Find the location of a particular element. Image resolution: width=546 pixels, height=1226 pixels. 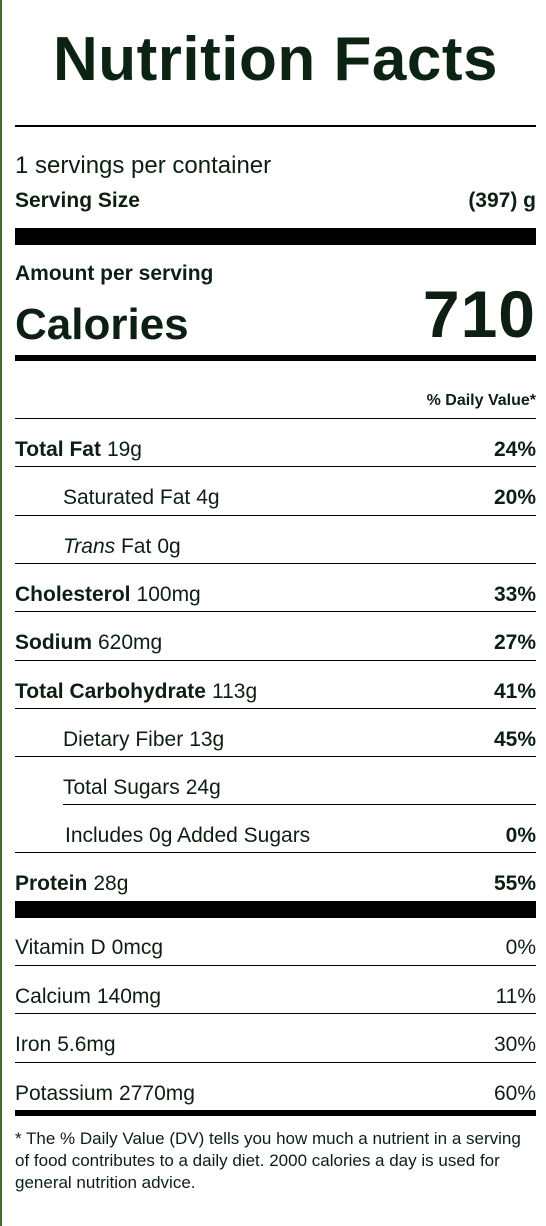

nutrient-dv: 41% is located at coordinates (514, 691).